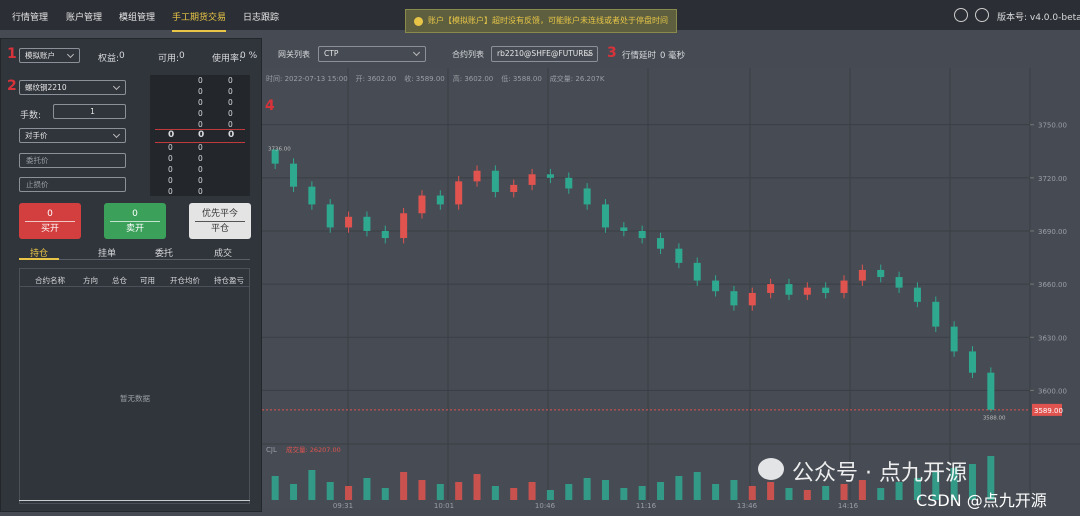 Image resolution: width=1080 pixels, height=516 pixels. What do you see at coordinates (134, 259) in the screenshot?
I see `tab-line` at bounding box center [134, 259].